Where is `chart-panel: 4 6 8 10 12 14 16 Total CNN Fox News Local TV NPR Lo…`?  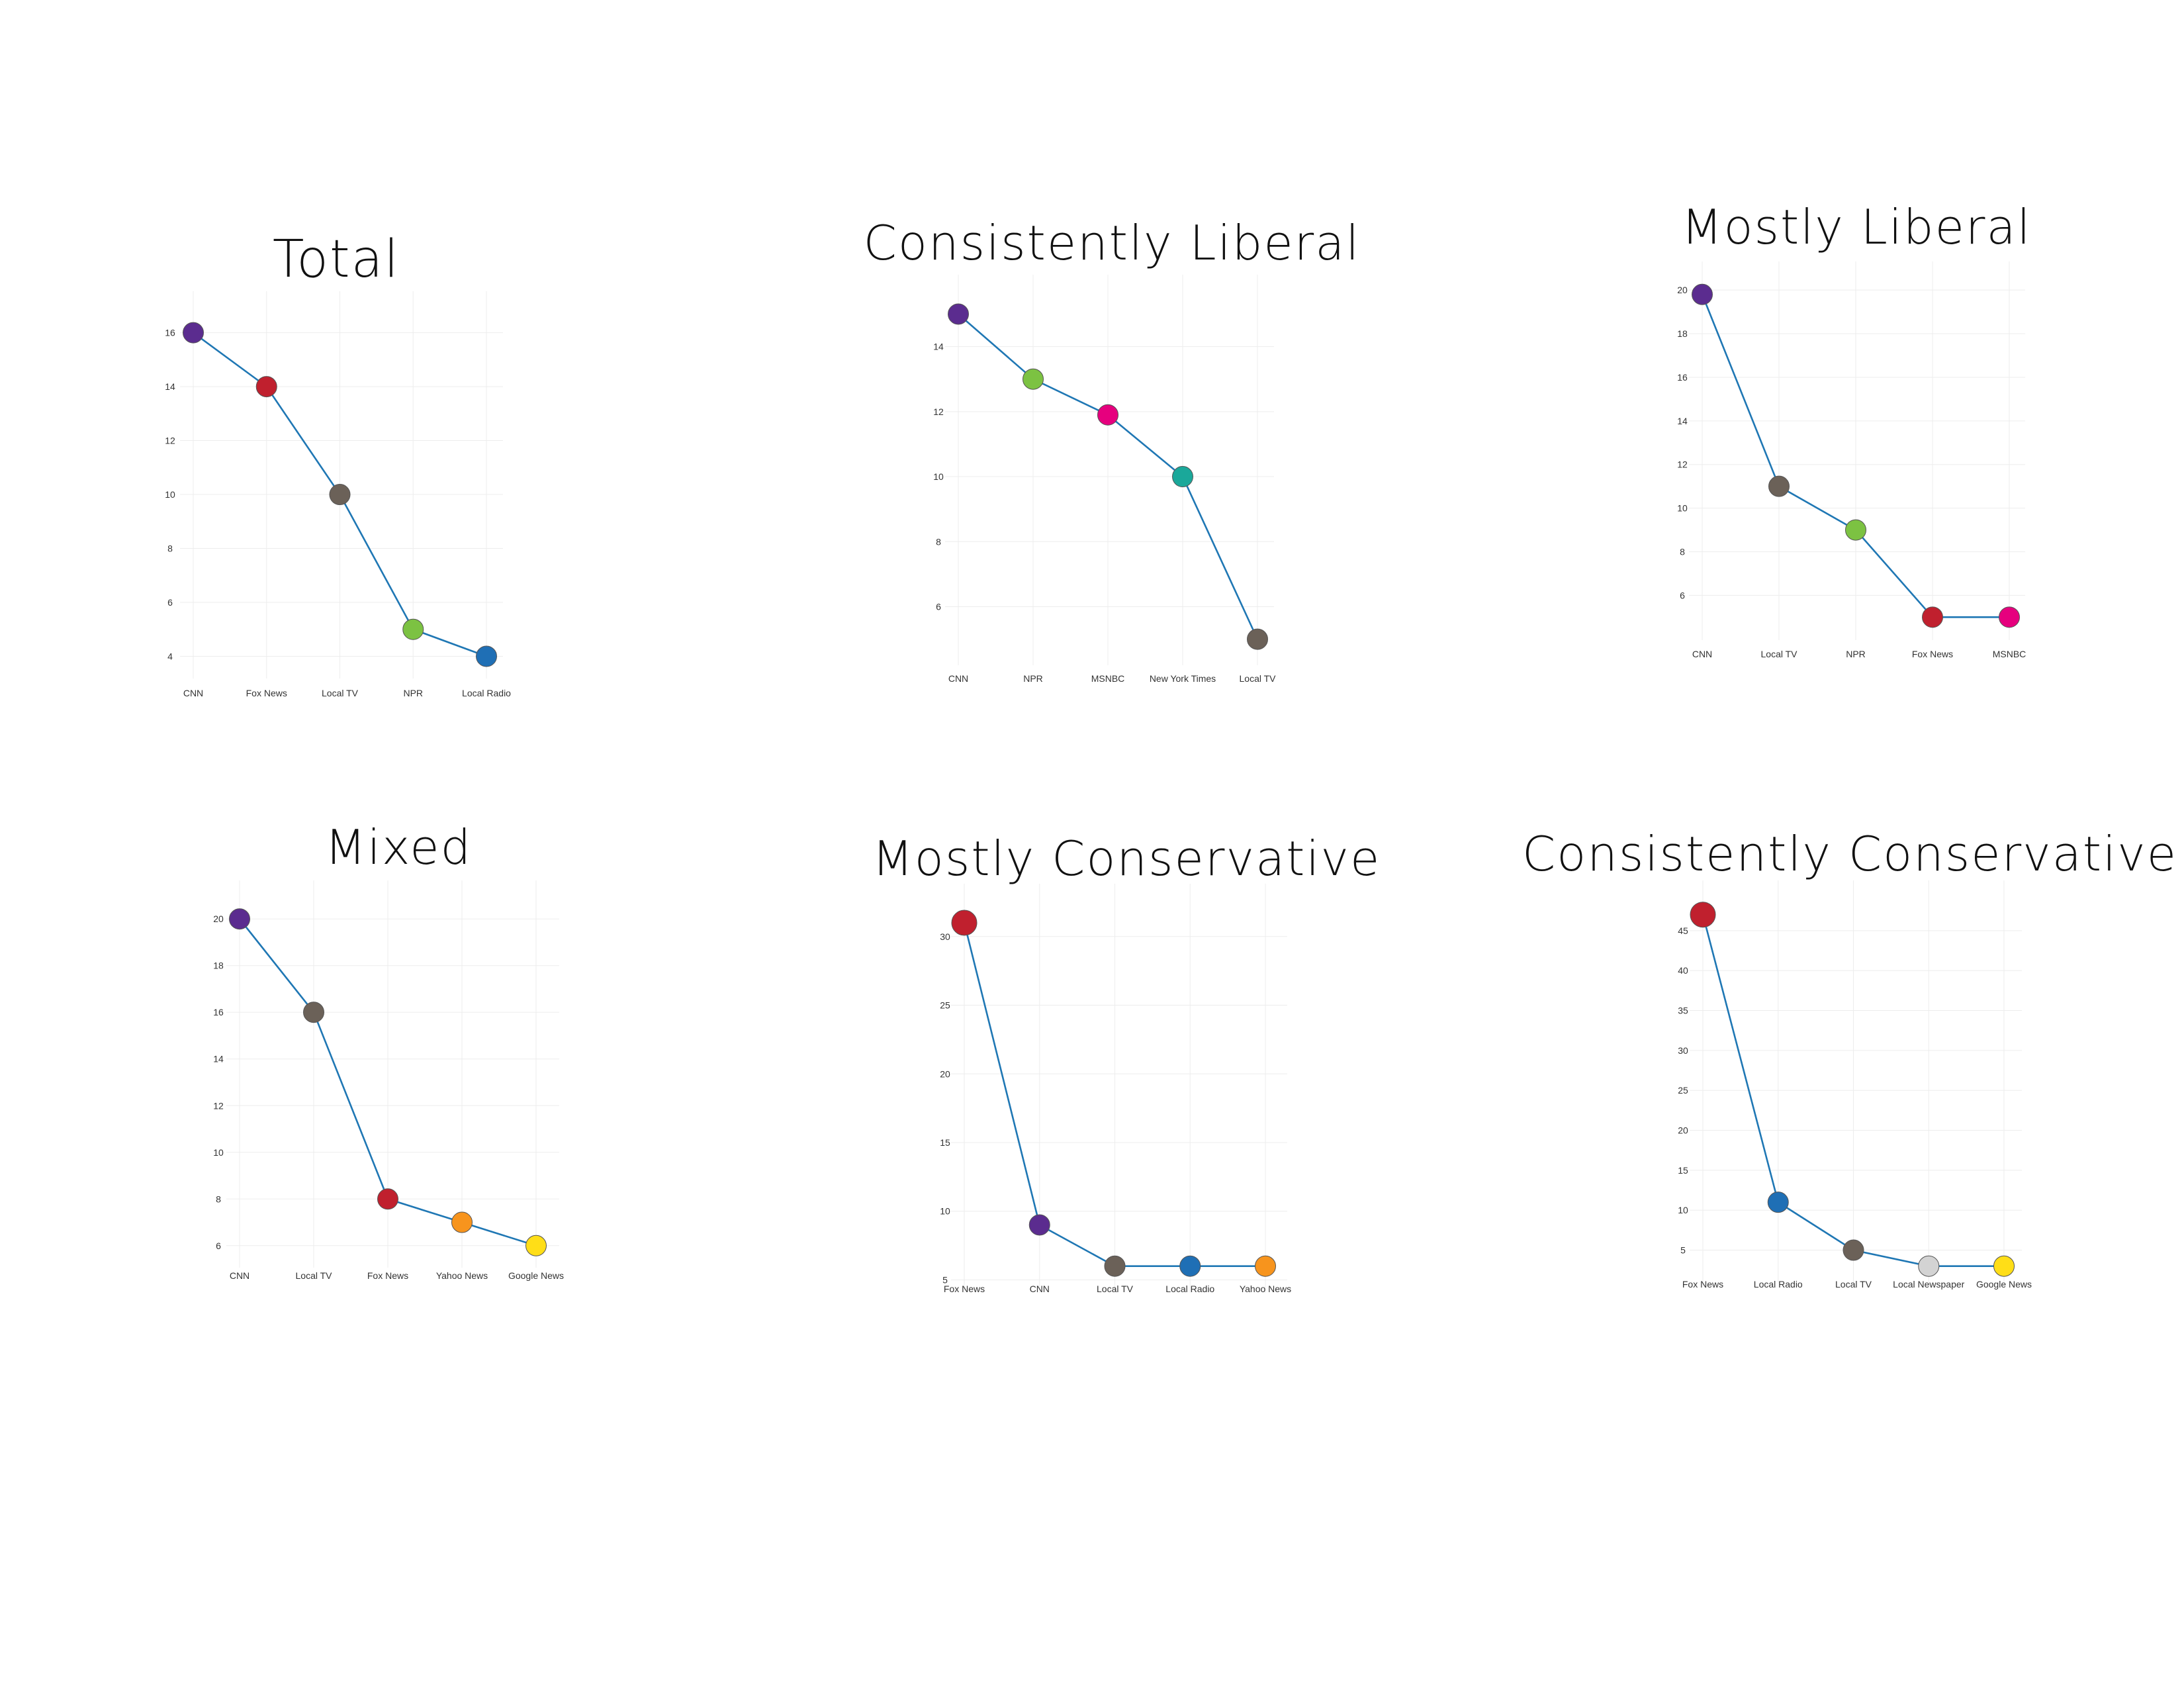 chart-panel: 4 6 8 10 12 14 16 Total CNN Fox News Local TV NPR Lo… is located at coordinates (338, 464).